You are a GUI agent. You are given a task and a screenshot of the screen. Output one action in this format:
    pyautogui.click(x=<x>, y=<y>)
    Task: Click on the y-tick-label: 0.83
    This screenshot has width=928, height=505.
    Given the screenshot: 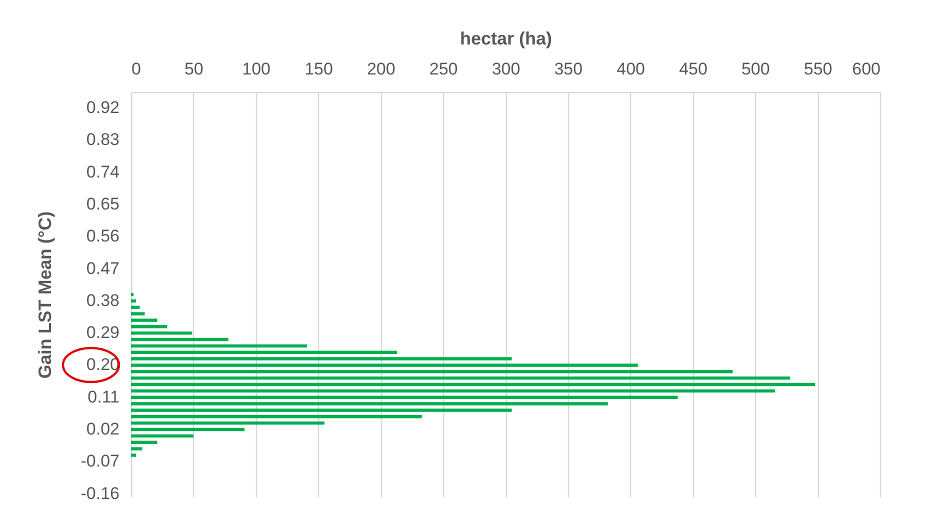 What is the action you would take?
    pyautogui.click(x=103, y=140)
    